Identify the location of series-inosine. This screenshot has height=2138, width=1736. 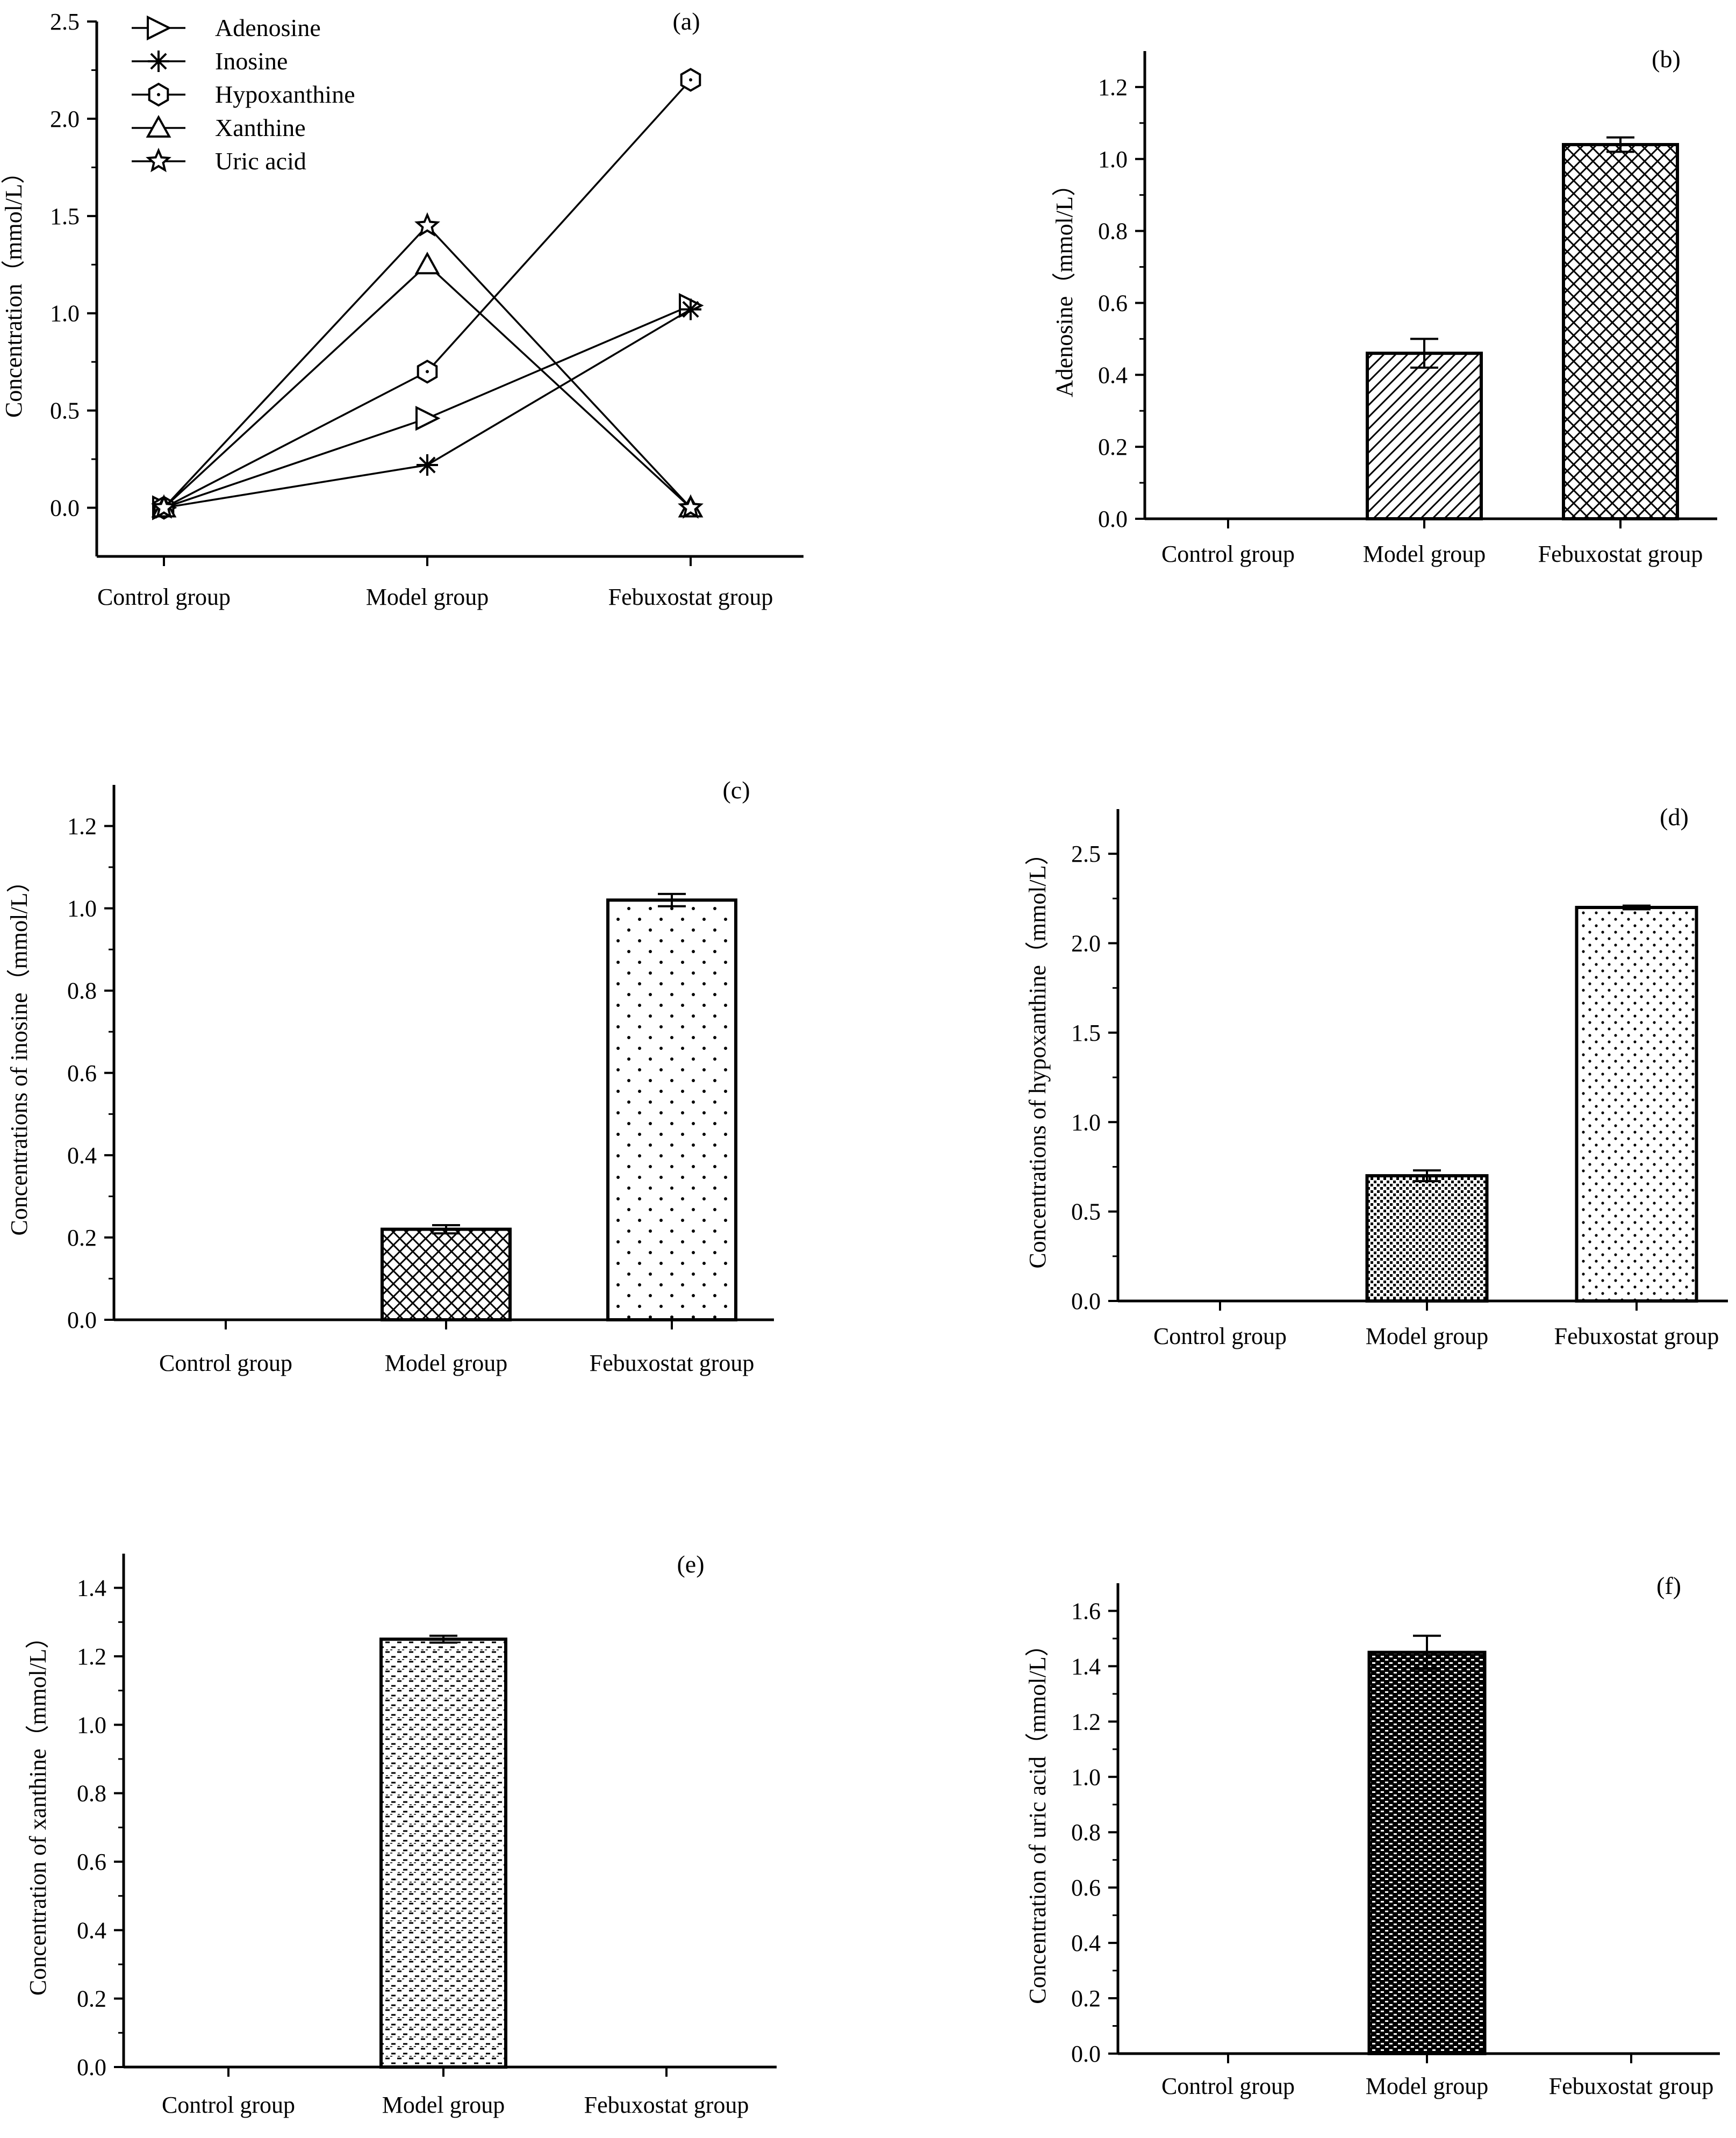
(427, 408).